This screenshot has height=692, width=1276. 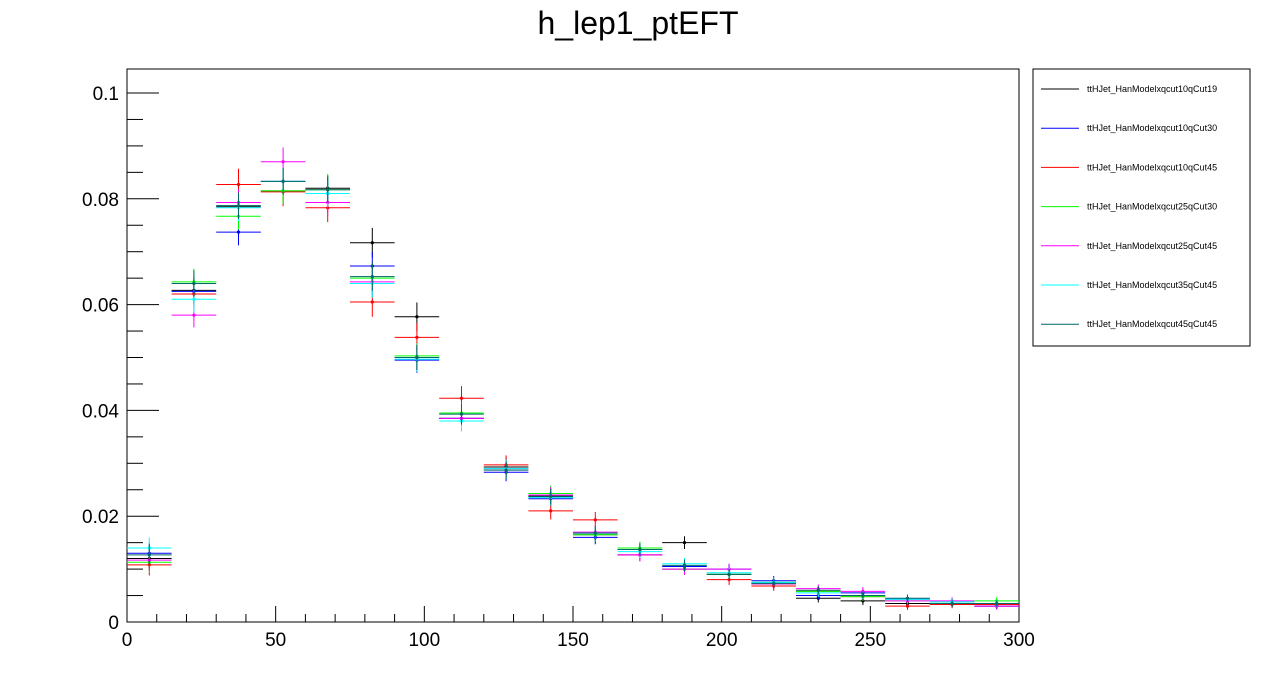 What do you see at coordinates (637, 23) in the screenshot?
I see `chart-title: h_lep1_ptEFT` at bounding box center [637, 23].